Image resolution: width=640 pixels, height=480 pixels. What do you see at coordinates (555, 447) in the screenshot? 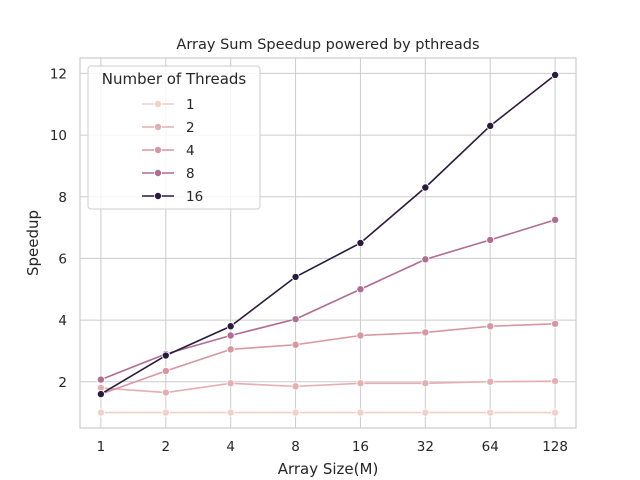
I see `x-tick-label: 128` at bounding box center [555, 447].